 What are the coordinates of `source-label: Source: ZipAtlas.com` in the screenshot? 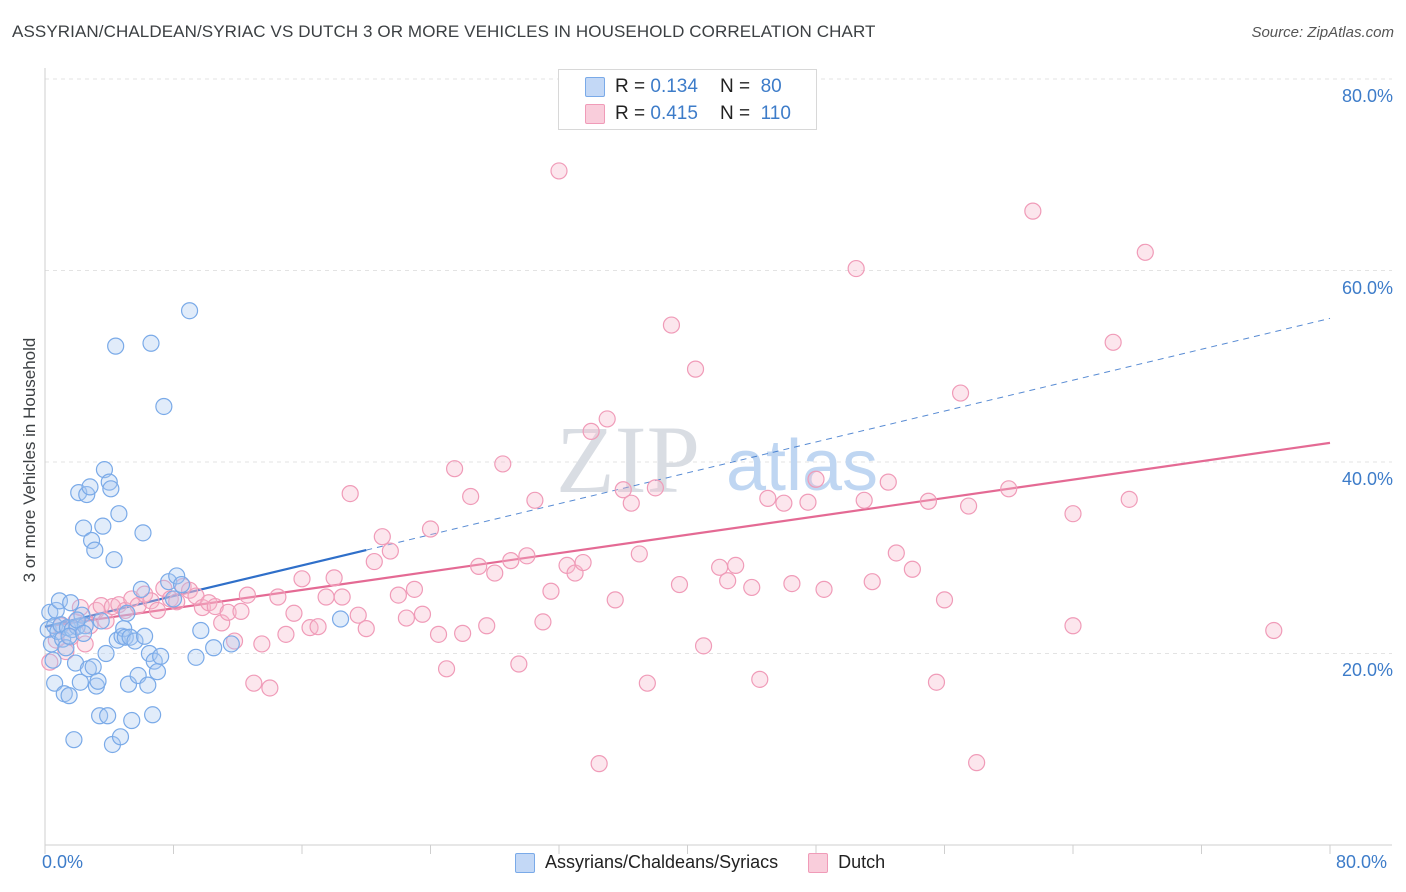 It's located at (1322, 32).